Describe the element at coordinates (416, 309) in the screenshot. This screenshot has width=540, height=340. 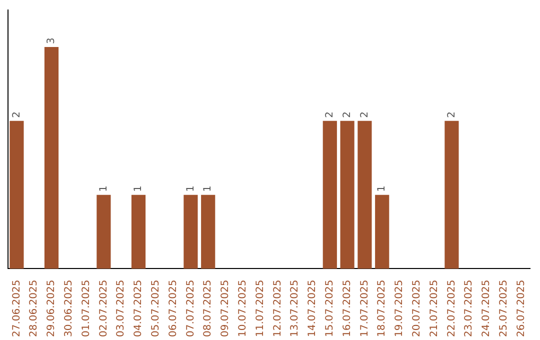
I see `x-tick-label: 20.07.2025` at that location.